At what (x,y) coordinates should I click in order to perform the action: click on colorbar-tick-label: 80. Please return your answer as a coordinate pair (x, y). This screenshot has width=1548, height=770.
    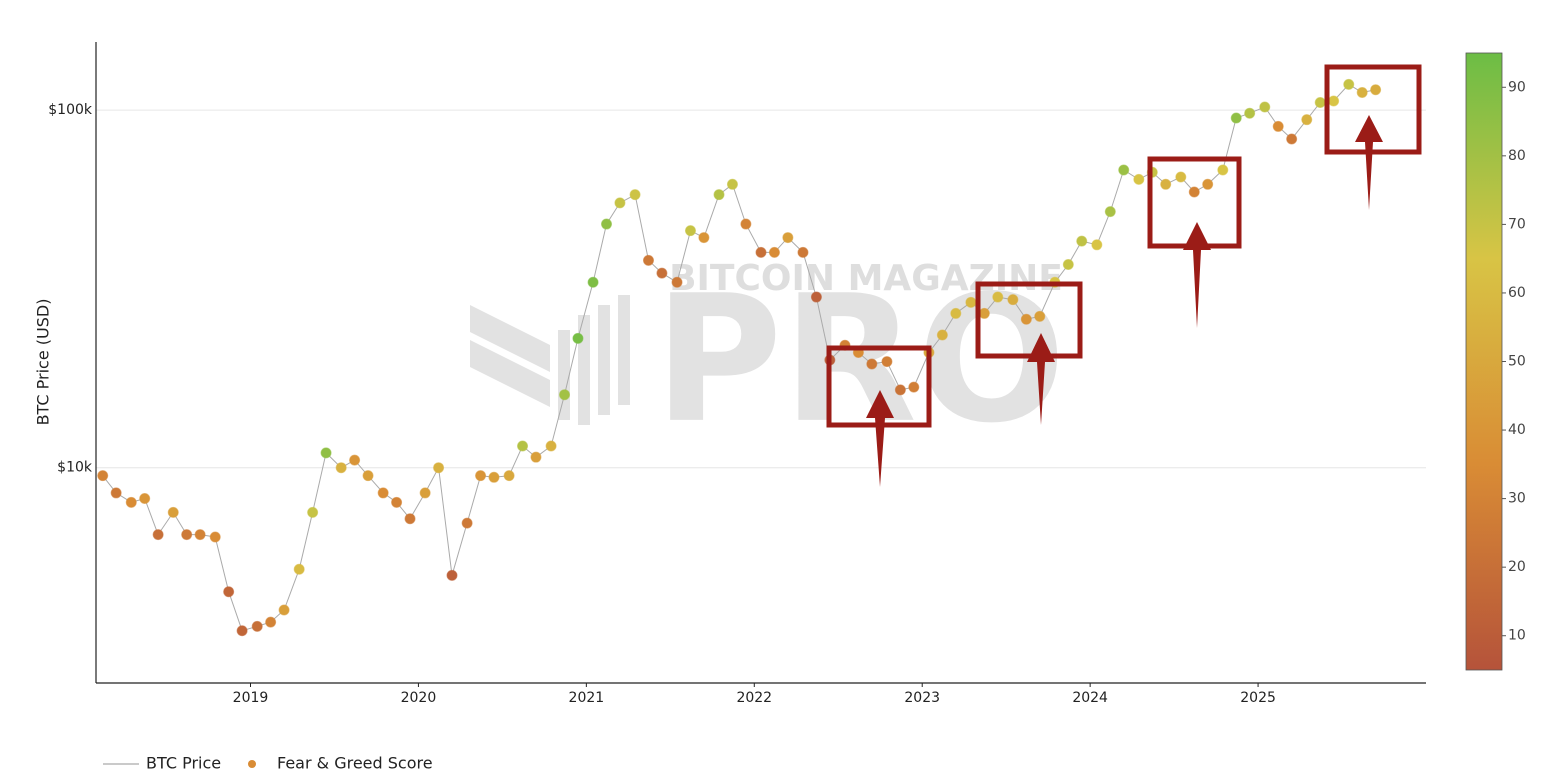
    Looking at the image, I should click on (1517, 156).